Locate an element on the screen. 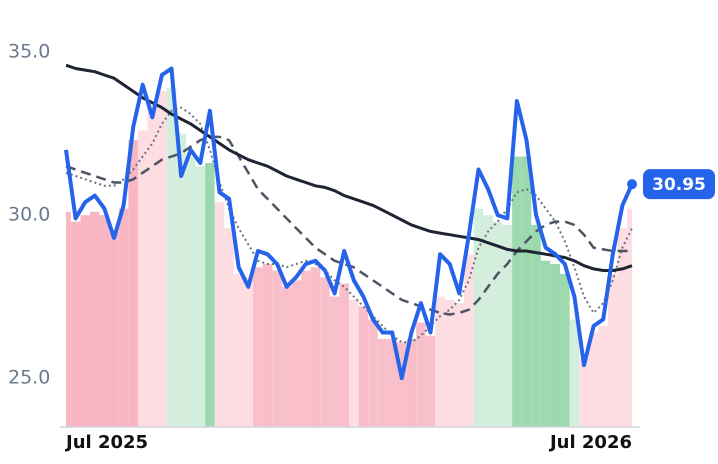 This screenshot has width=718, height=464. x-tick-label: Jul 2026 is located at coordinates (590, 442).